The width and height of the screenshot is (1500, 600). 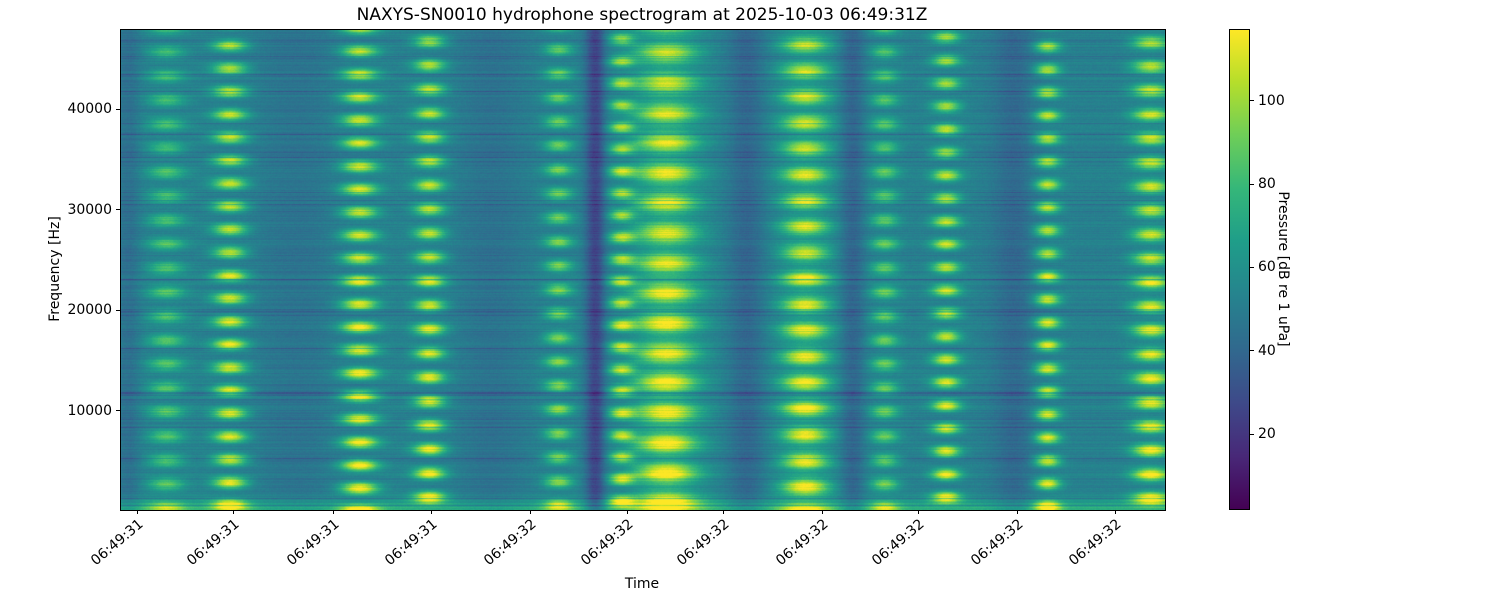 I want to click on y-tick-label: 30000, so click(x=89, y=209).